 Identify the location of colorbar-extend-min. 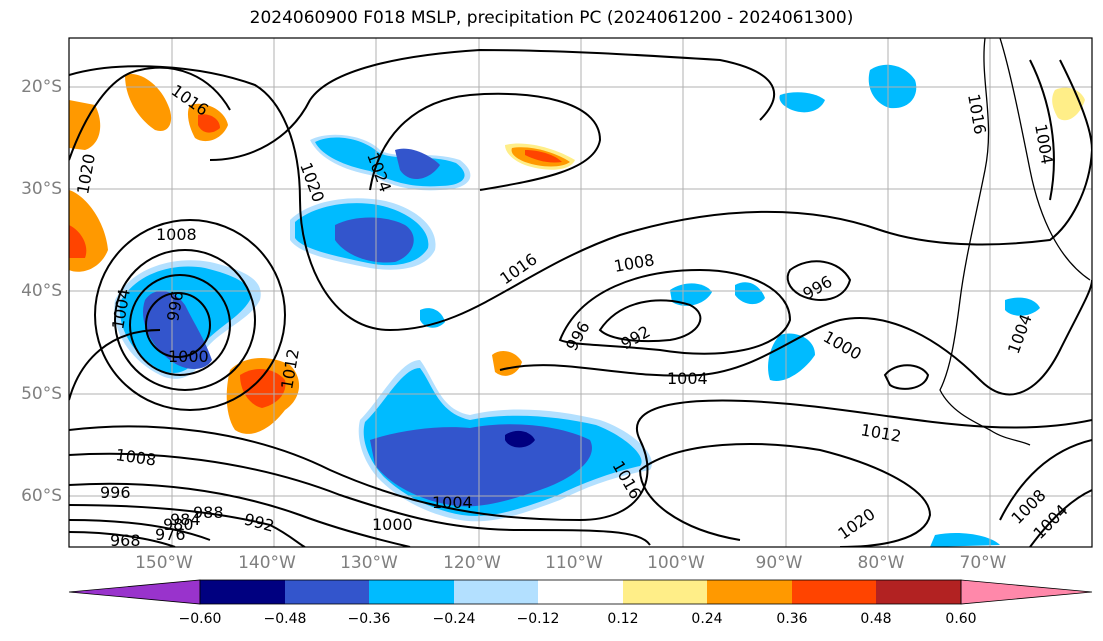
(134, 592).